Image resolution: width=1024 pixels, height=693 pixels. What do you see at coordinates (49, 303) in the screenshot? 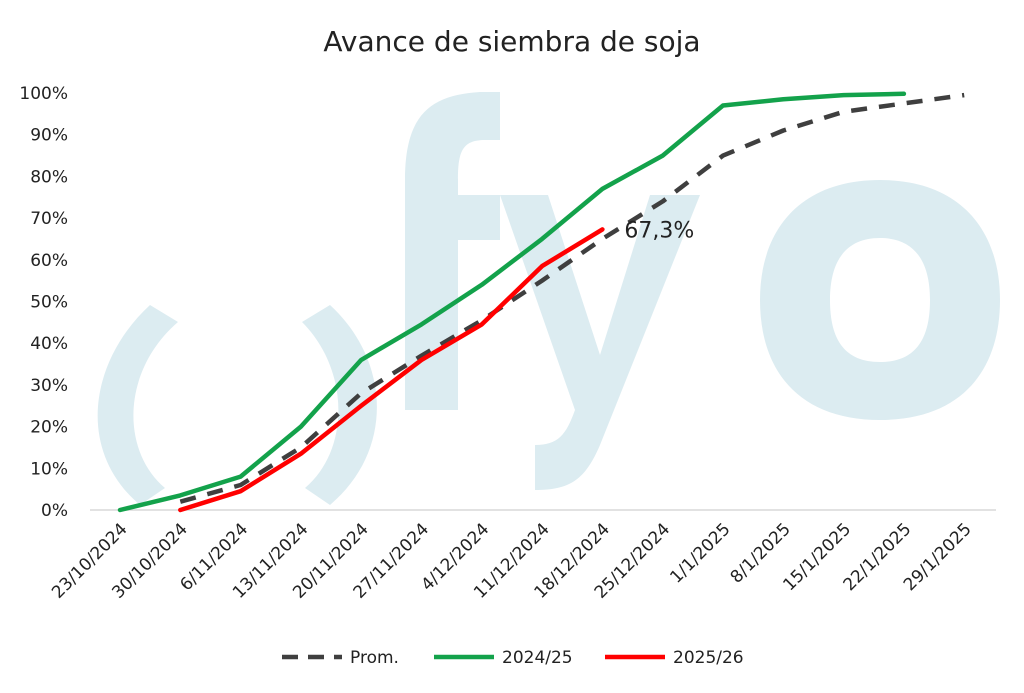
I see `y-tick-label: 50%` at bounding box center [49, 303].